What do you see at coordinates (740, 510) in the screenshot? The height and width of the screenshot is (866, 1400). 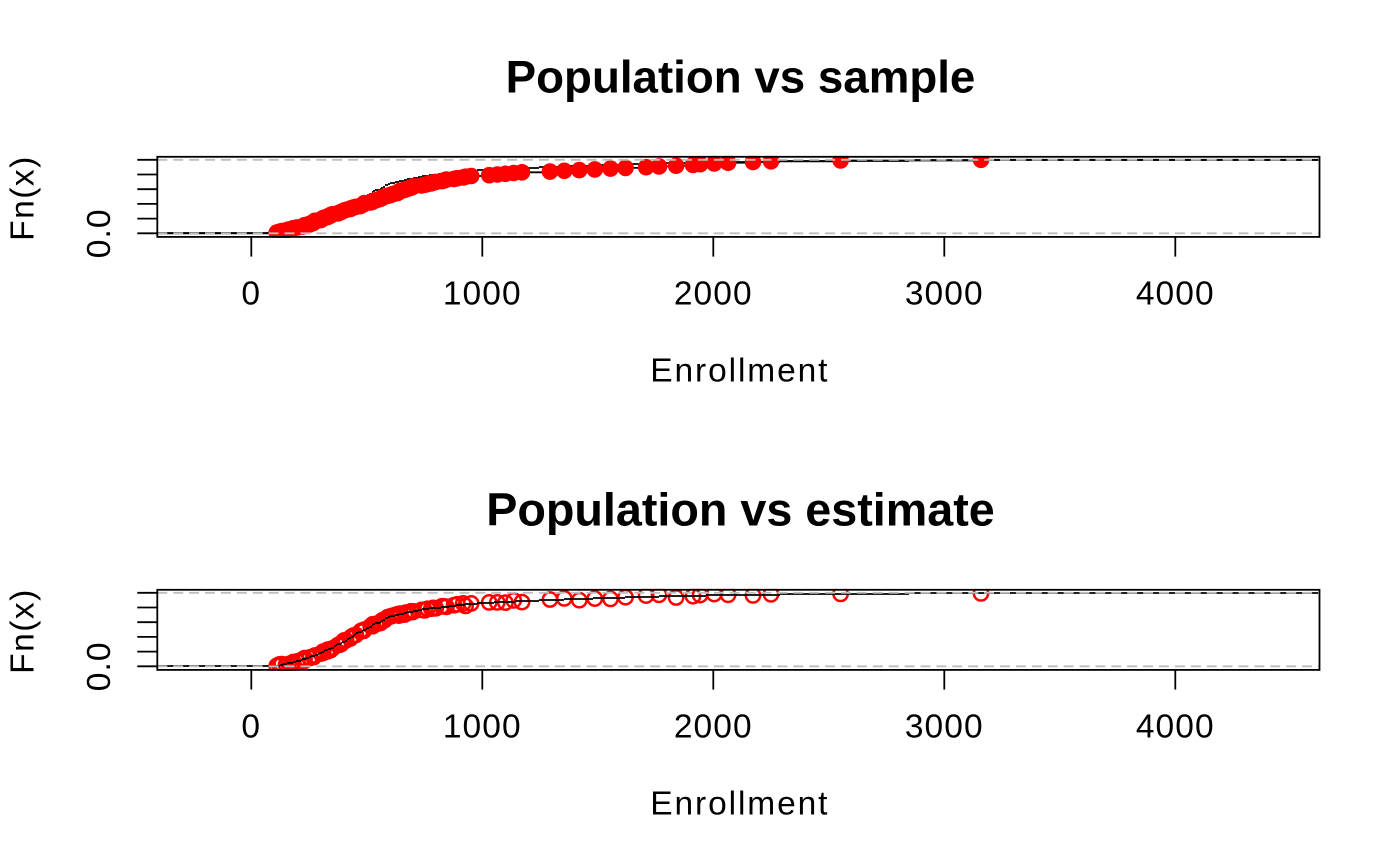 I see `svg-text: Population vs estimate` at bounding box center [740, 510].